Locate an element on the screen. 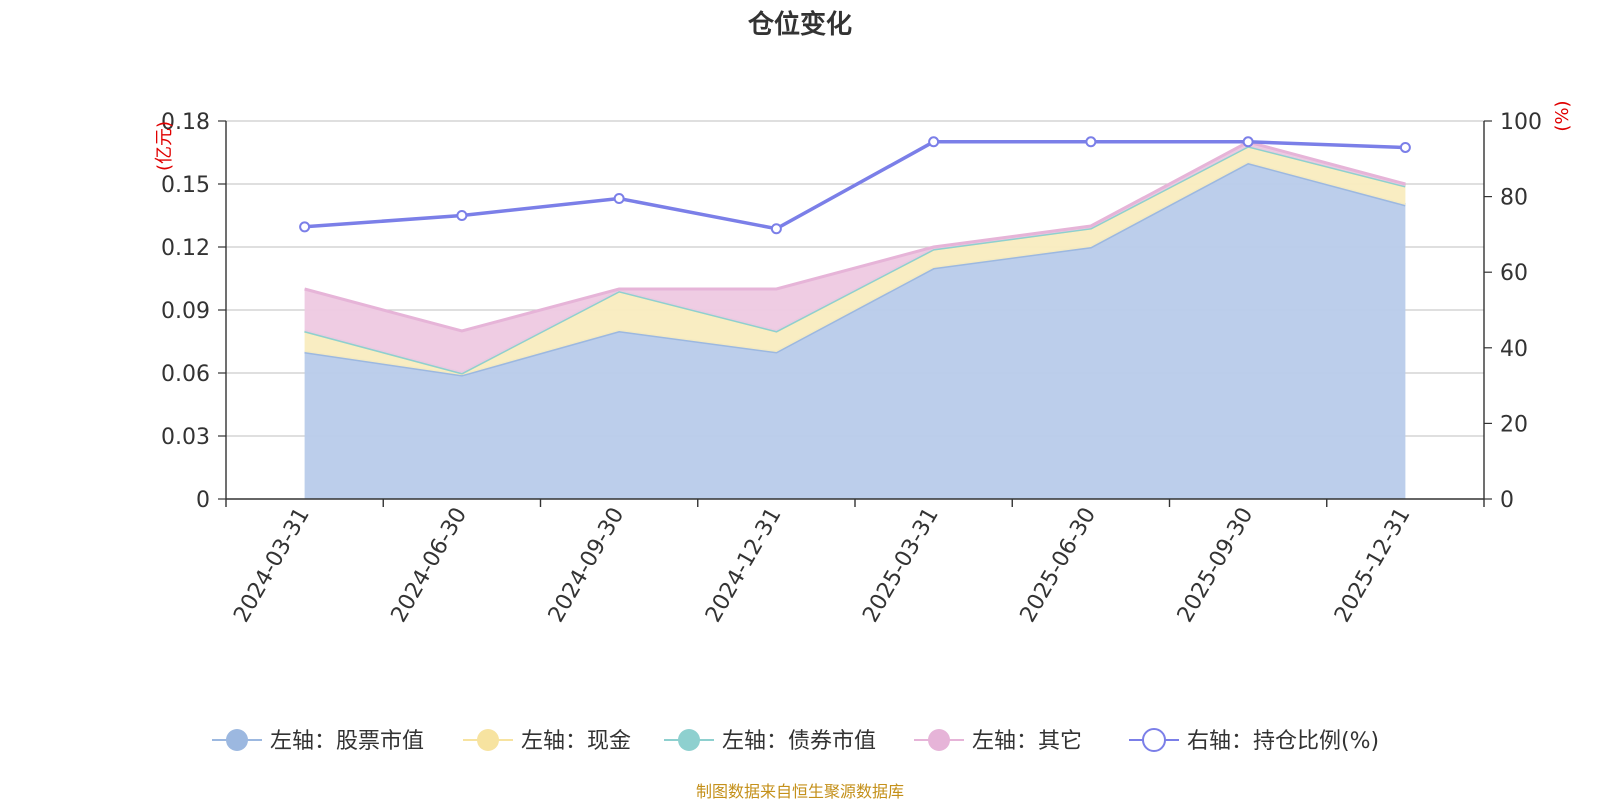 The height and width of the screenshot is (802, 1600). legend-item-4: 右轴：持仓比例(%) is located at coordinates (1254, 741).